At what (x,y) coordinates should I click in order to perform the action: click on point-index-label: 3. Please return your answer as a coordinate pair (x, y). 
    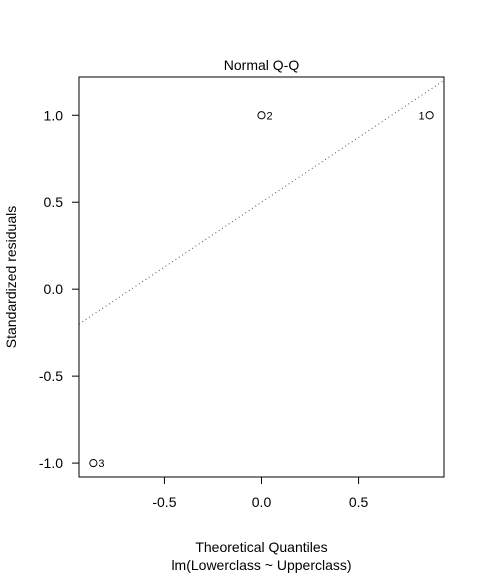
    Looking at the image, I should click on (101, 464).